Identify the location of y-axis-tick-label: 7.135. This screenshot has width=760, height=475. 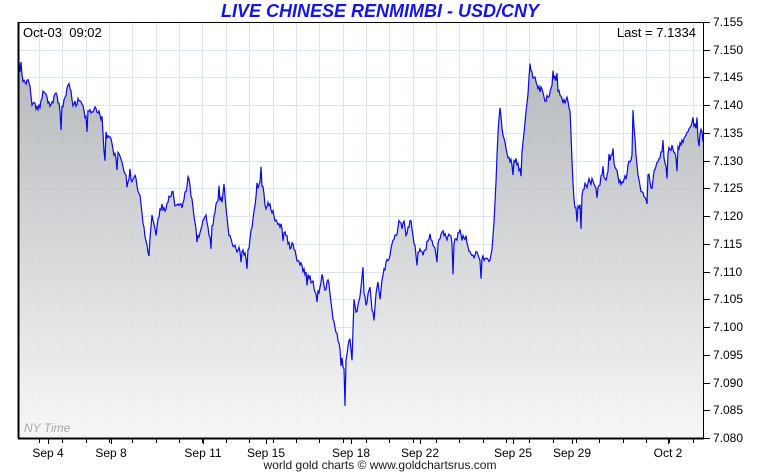
(728, 133).